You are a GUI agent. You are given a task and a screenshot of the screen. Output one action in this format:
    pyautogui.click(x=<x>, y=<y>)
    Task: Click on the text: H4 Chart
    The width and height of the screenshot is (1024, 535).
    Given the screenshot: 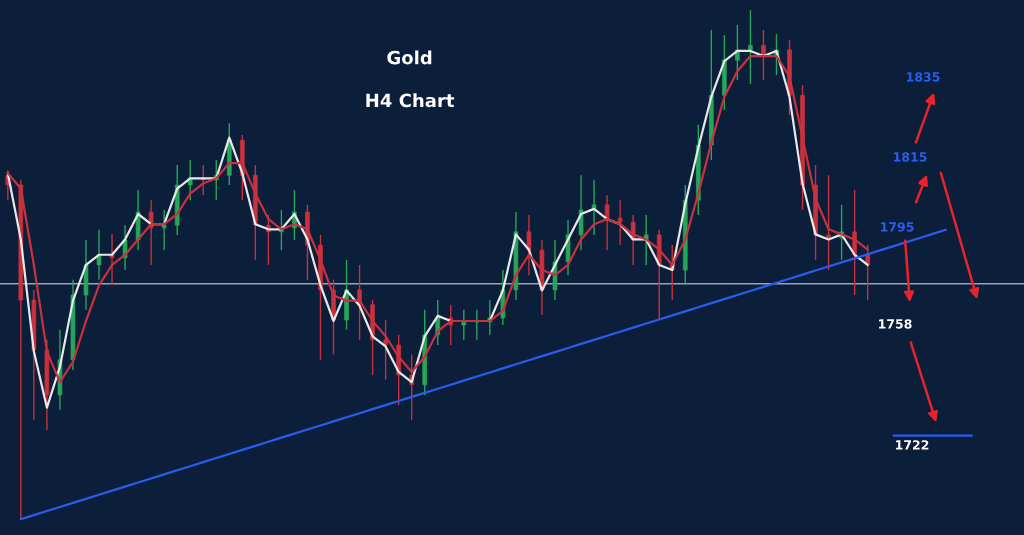 What is the action you would take?
    pyautogui.click(x=410, y=100)
    